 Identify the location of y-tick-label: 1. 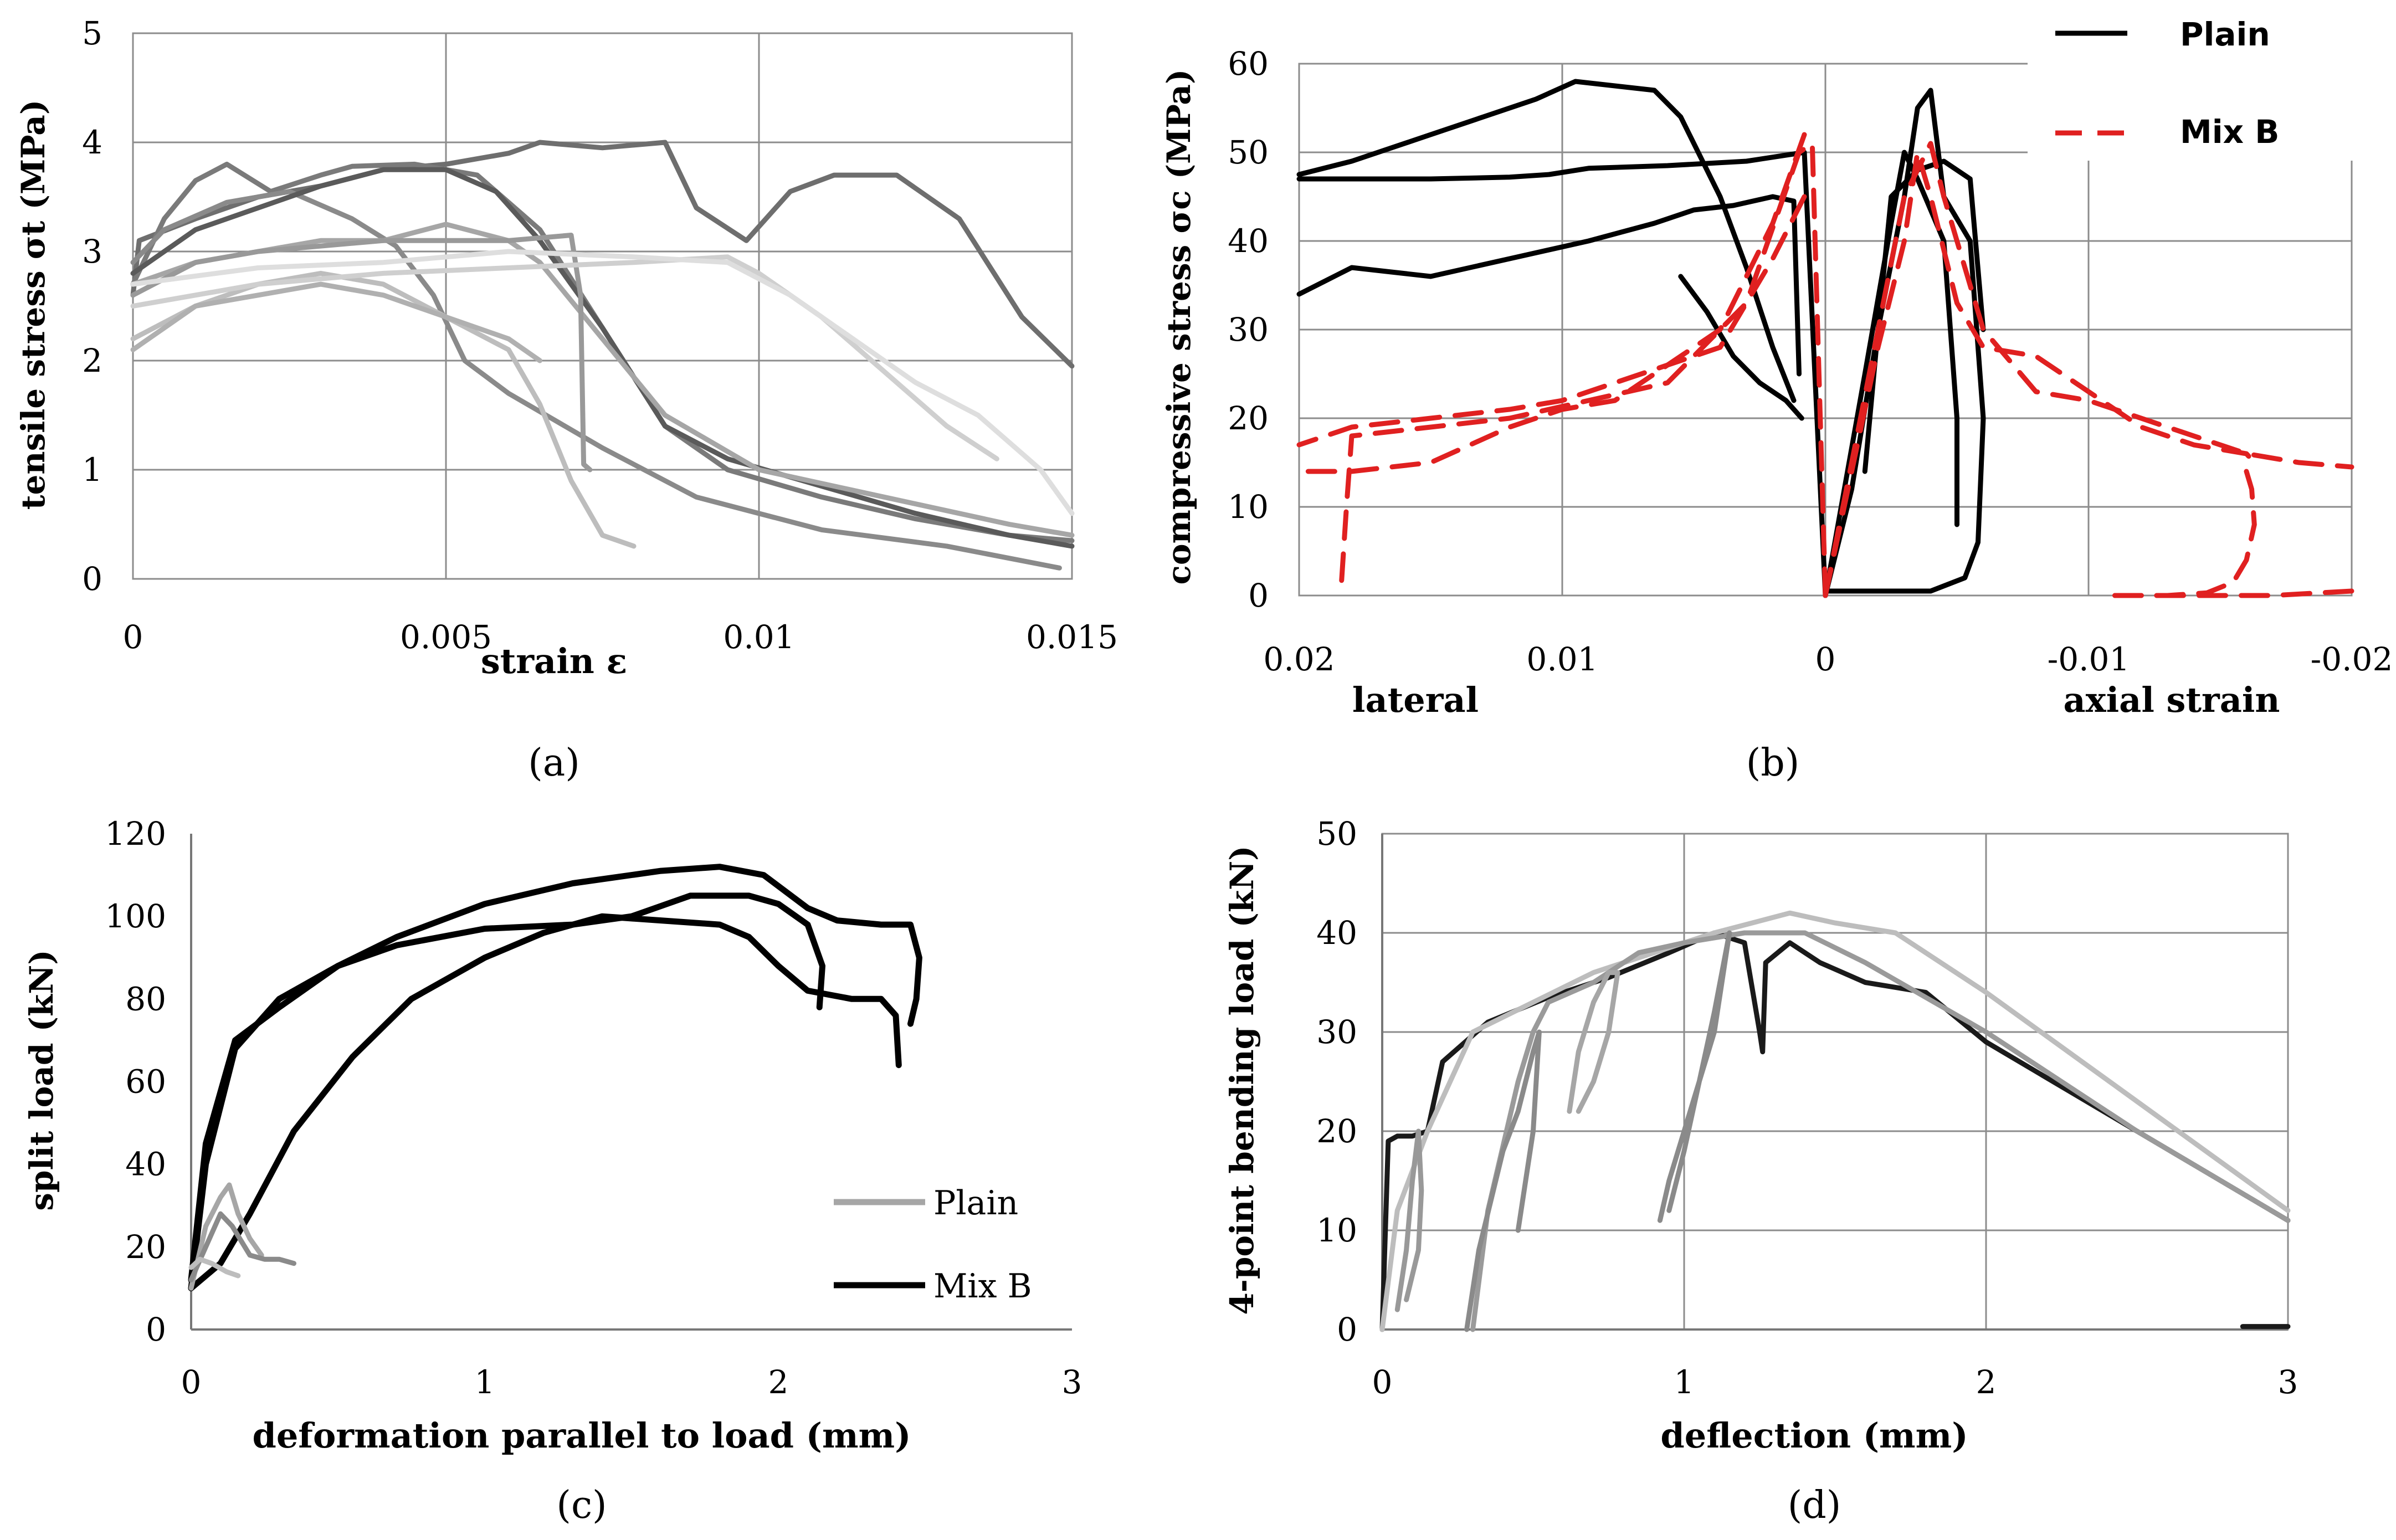
(92, 470).